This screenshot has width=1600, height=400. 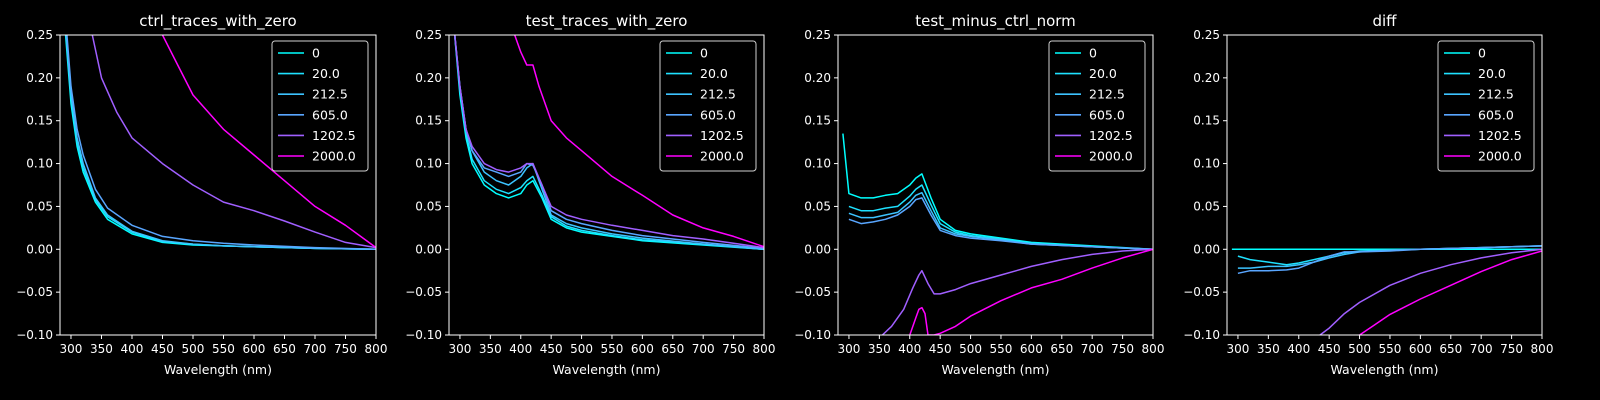 I want to click on series-group, so click(x=608, y=143).